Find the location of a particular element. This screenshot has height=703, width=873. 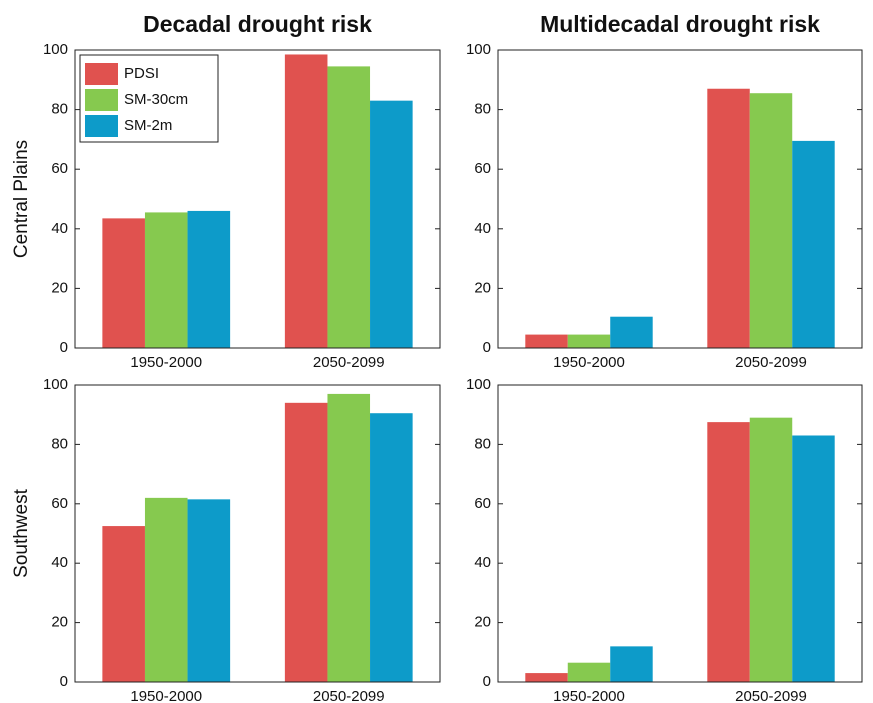

y-axis-label: Southwest is located at coordinates (21, 532).